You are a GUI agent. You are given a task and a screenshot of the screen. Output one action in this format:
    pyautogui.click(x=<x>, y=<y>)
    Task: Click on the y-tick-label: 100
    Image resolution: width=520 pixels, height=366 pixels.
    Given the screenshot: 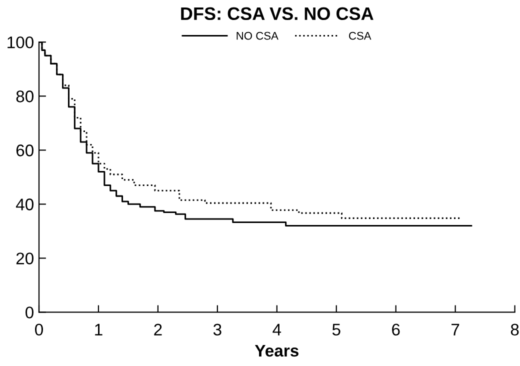 What is the action you would take?
    pyautogui.click(x=21, y=42)
    